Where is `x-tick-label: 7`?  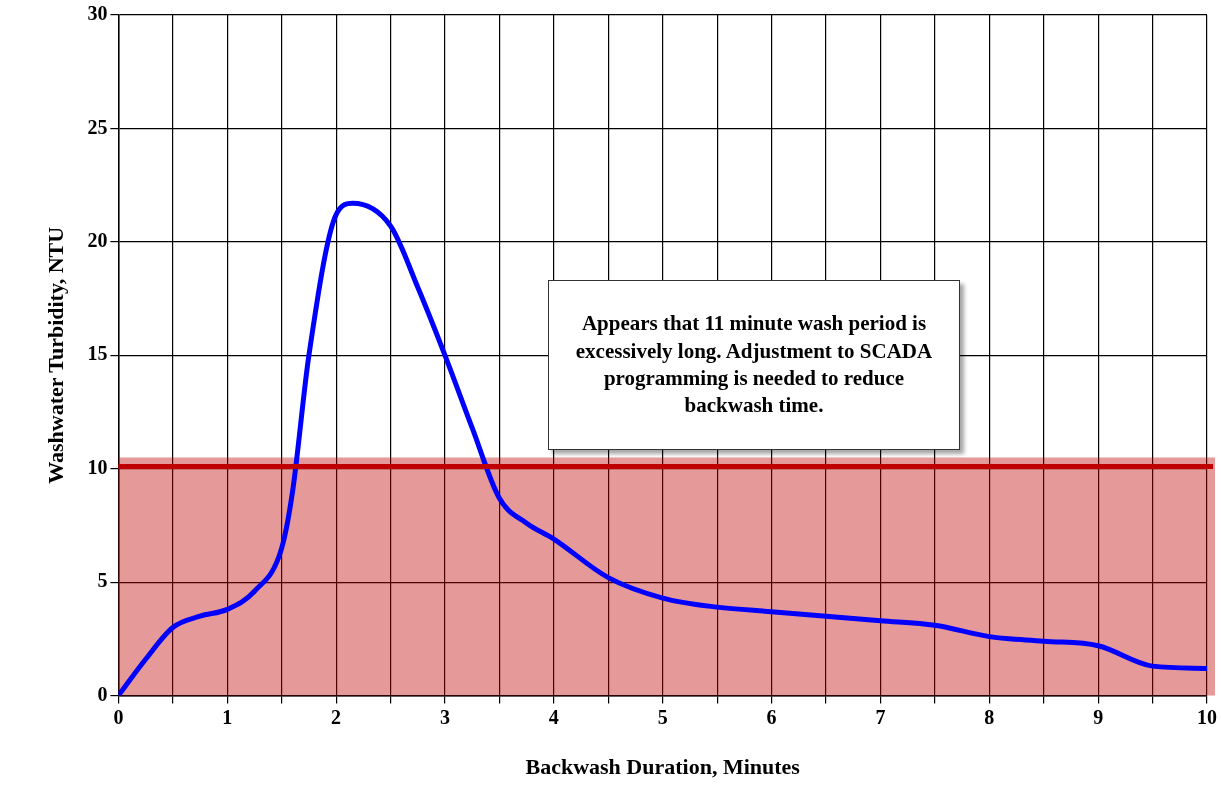 x-tick-label: 7 is located at coordinates (880, 716).